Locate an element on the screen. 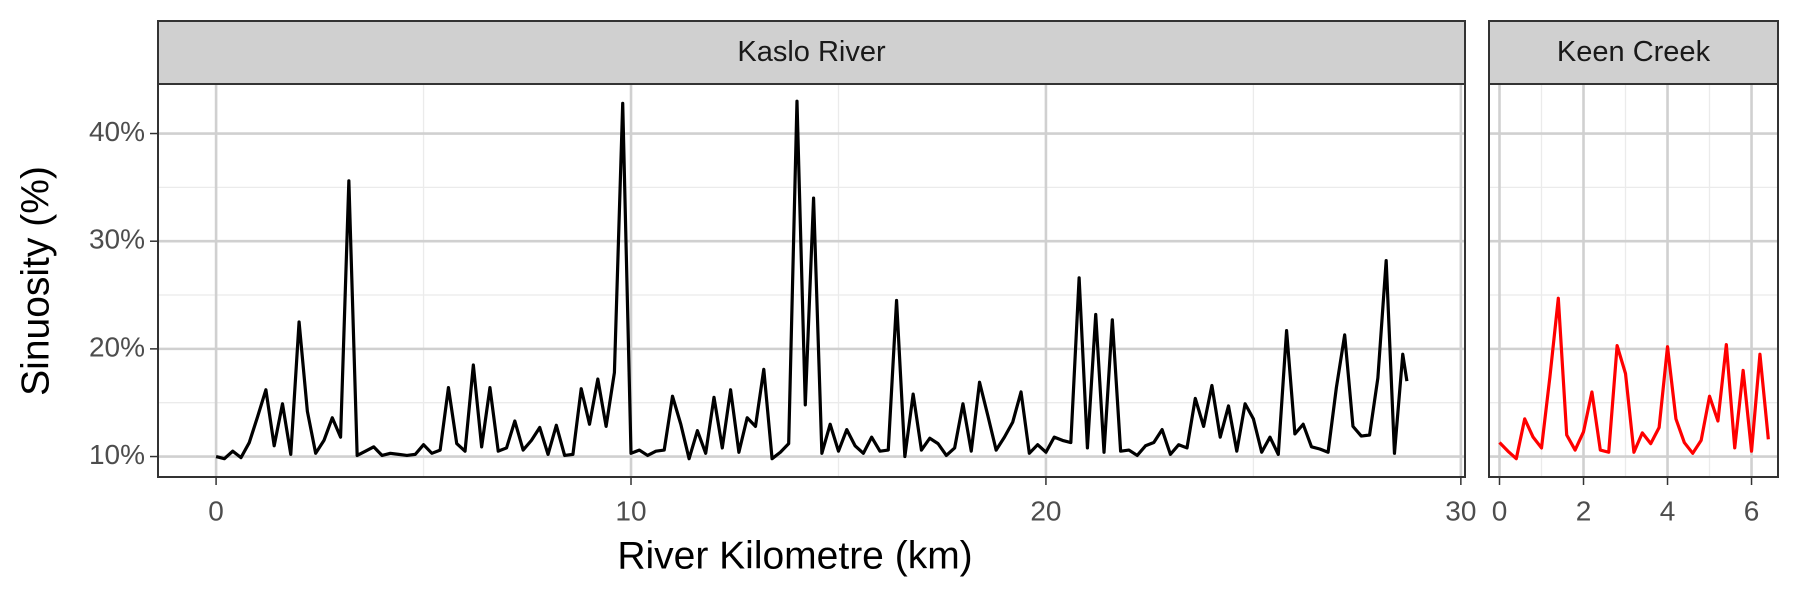 Image resolution: width=1800 pixels, height=605 pixels. x-tick-label: 10 is located at coordinates (630, 510).